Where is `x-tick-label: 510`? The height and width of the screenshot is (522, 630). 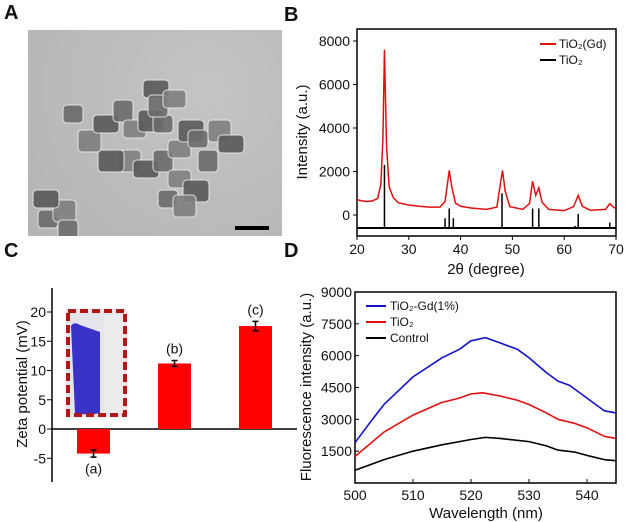
x-tick-label: 510 is located at coordinates (413, 495).